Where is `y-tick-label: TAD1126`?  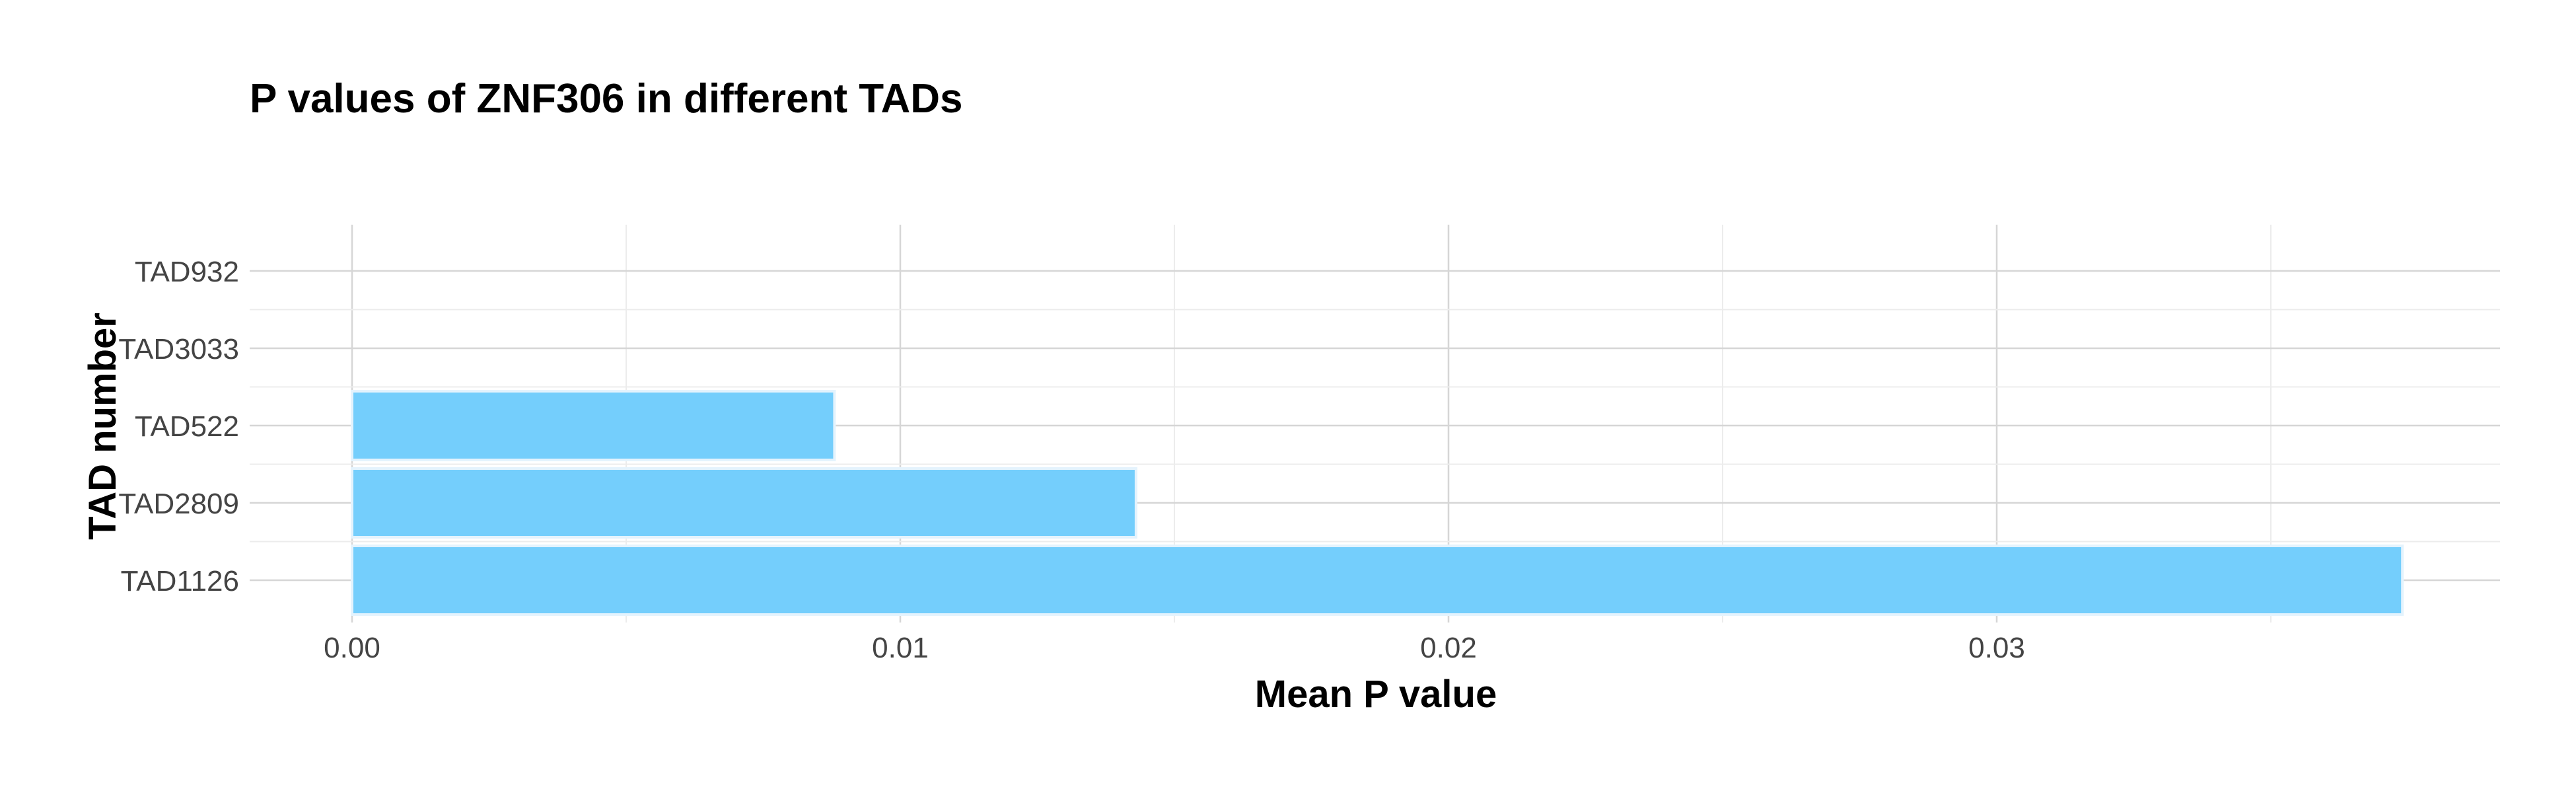
y-tick-label: TAD1126 is located at coordinates (180, 581).